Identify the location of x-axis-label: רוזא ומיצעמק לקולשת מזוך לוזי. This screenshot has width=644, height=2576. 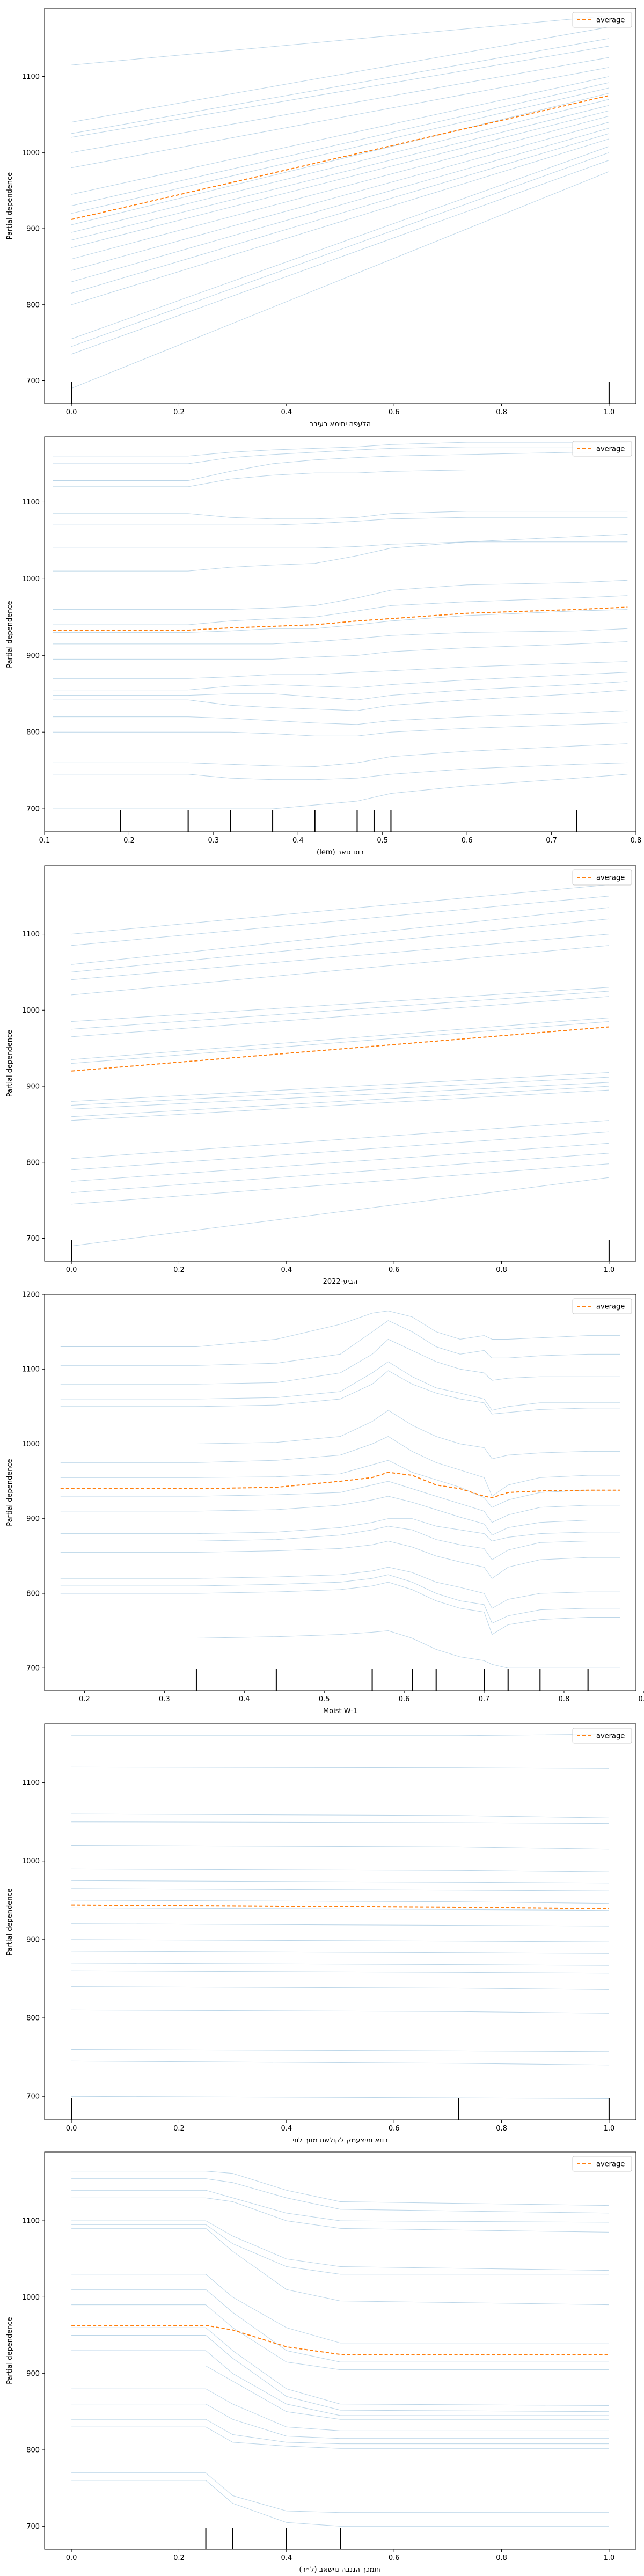
(339, 2140).